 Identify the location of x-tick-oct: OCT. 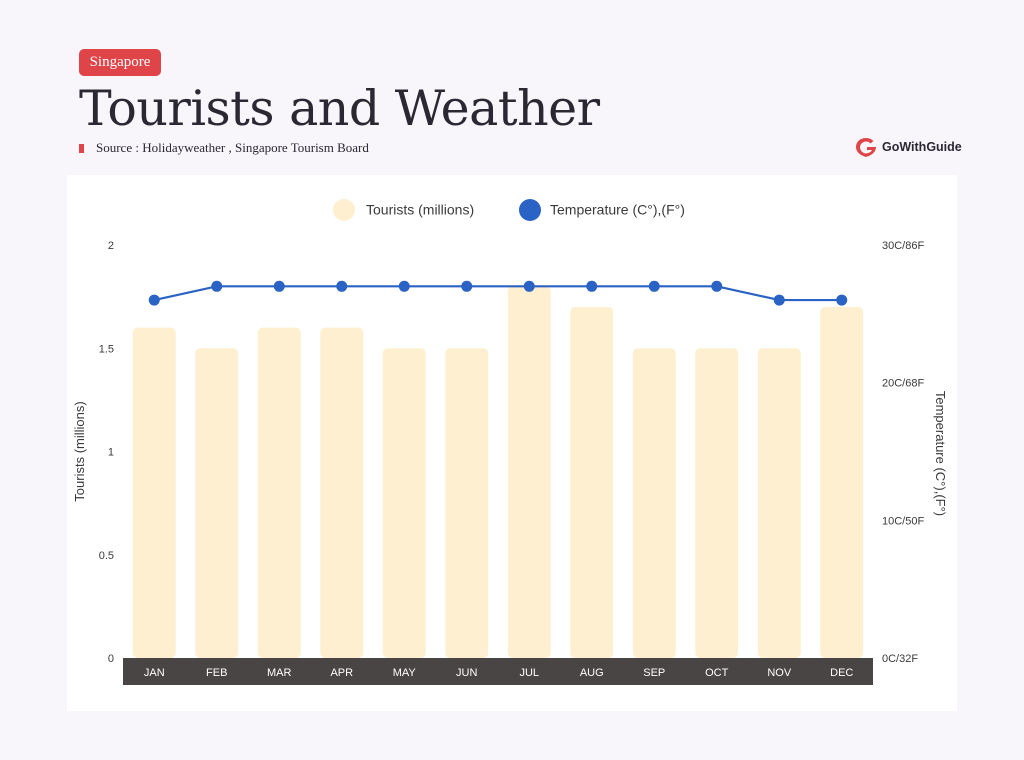
(717, 673).